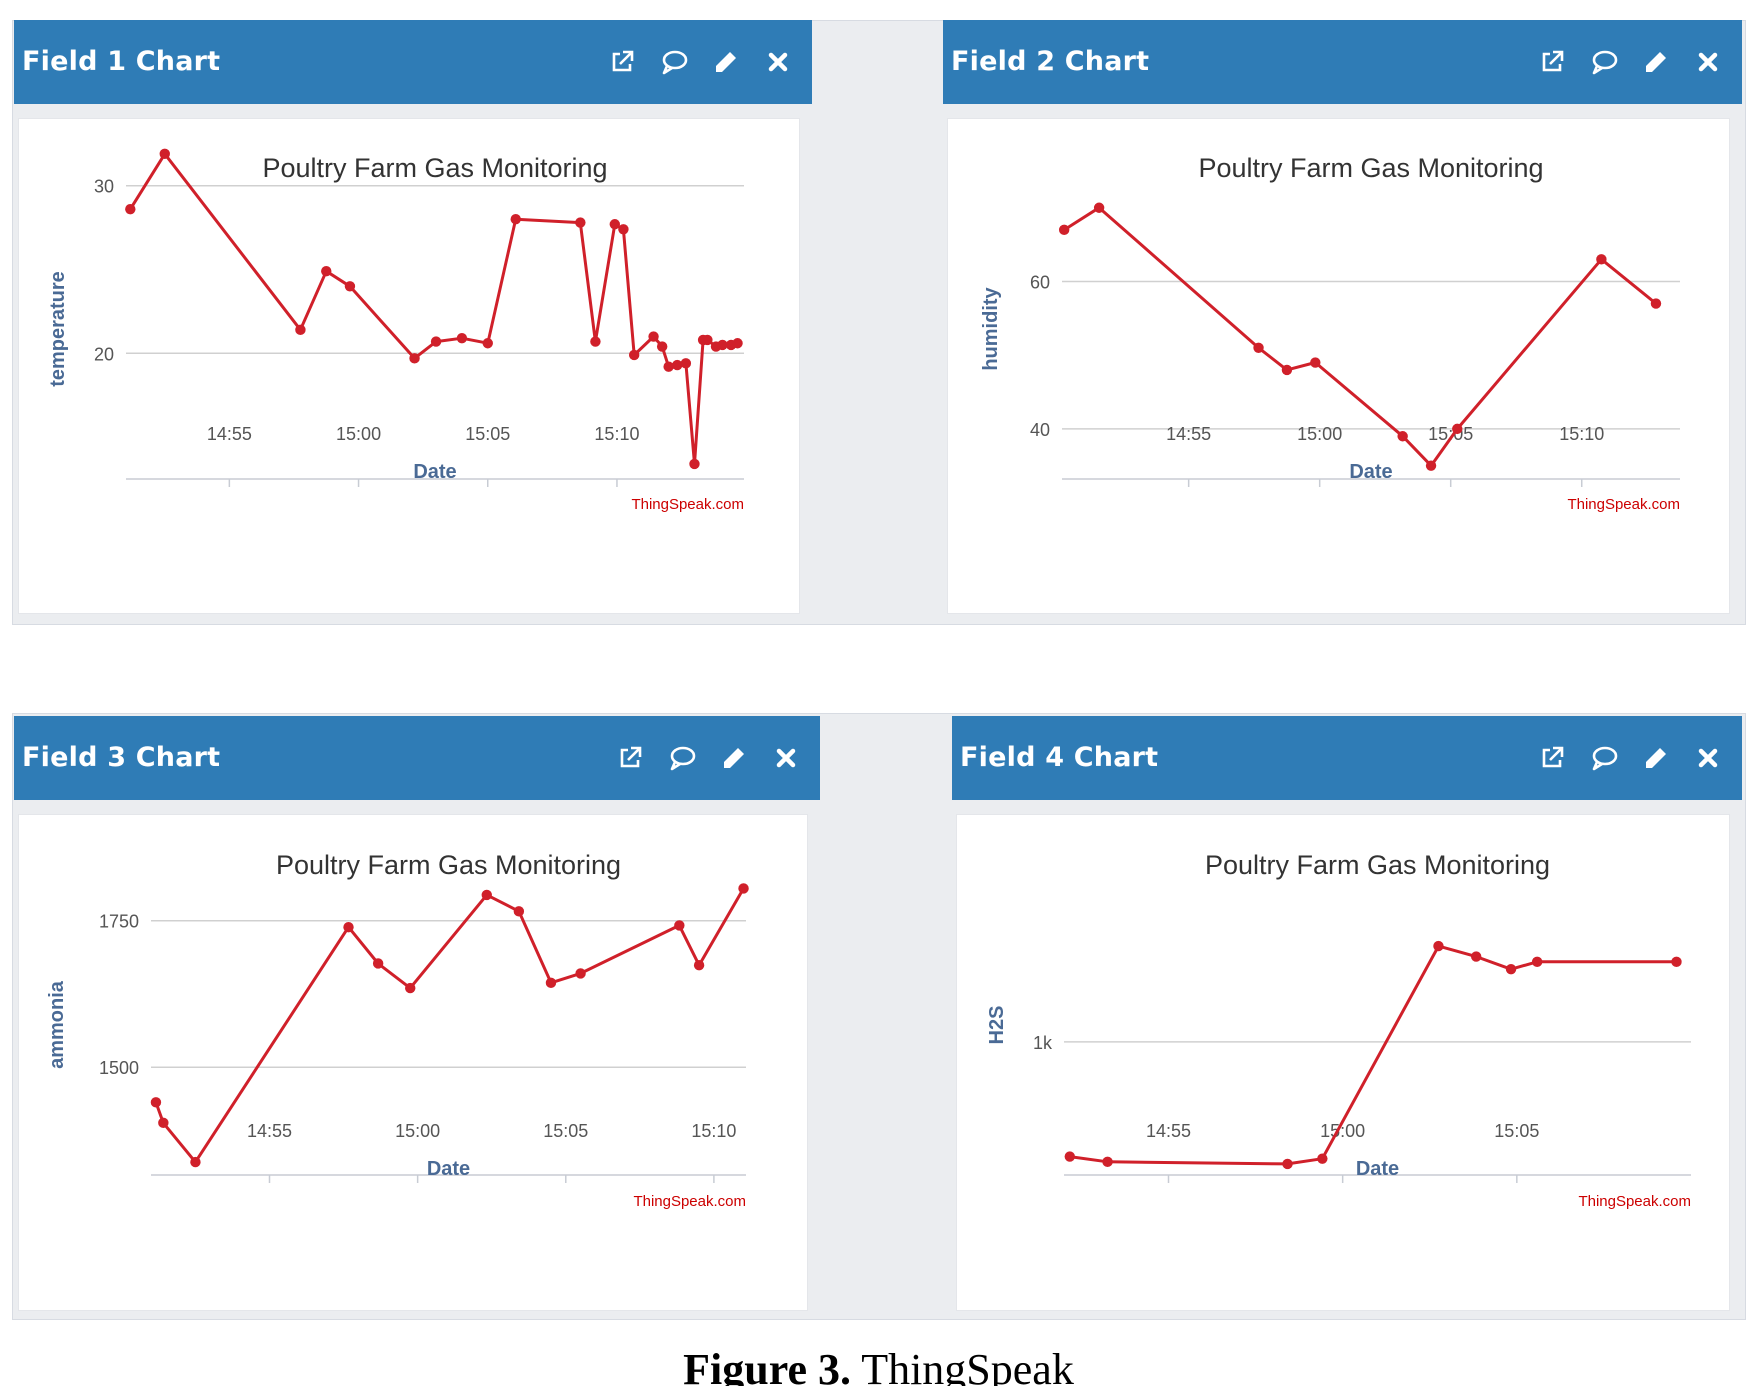  What do you see at coordinates (104, 187) in the screenshot?
I see `y-tick-label: 30` at bounding box center [104, 187].